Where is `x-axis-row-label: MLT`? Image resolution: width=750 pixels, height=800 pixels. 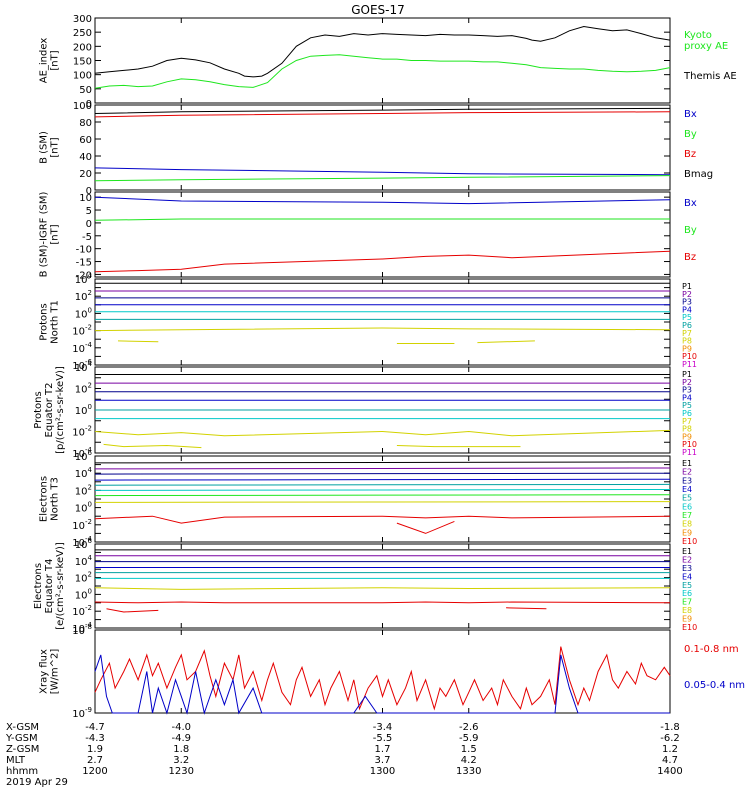 x-axis-row-label: MLT is located at coordinates (16, 760).